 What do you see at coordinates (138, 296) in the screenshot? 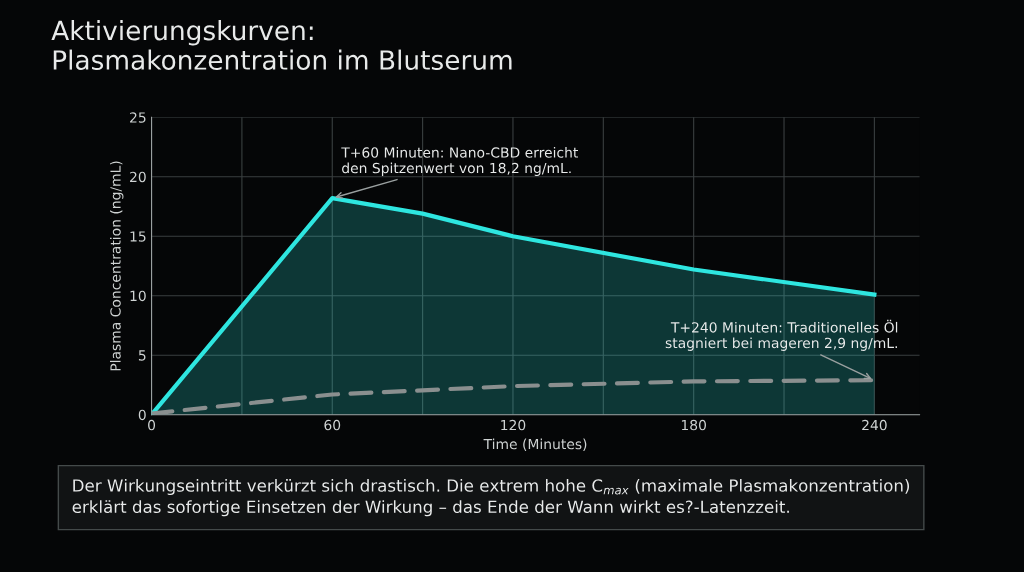
I see `y-tick-label: 10` at bounding box center [138, 296].